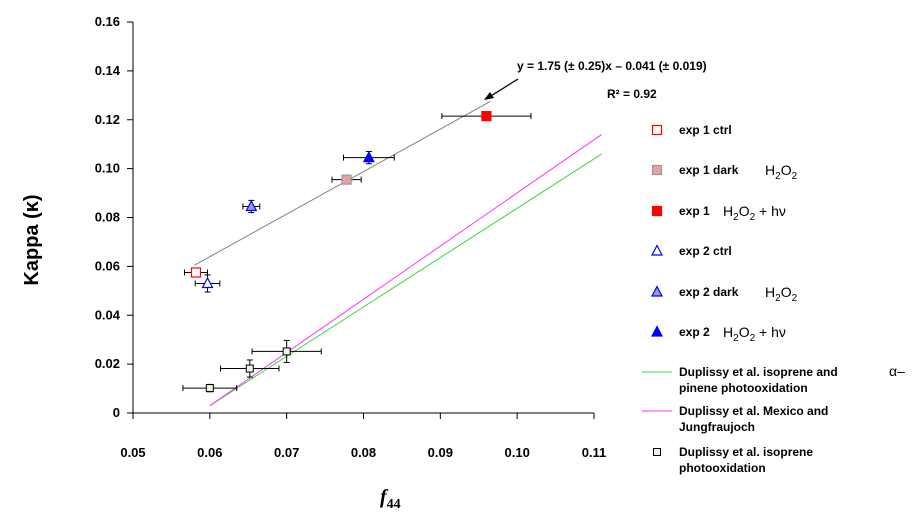  What do you see at coordinates (733, 460) in the screenshot?
I see `legend-item: Duplissy et al. isoprene photooxidation` at bounding box center [733, 460].